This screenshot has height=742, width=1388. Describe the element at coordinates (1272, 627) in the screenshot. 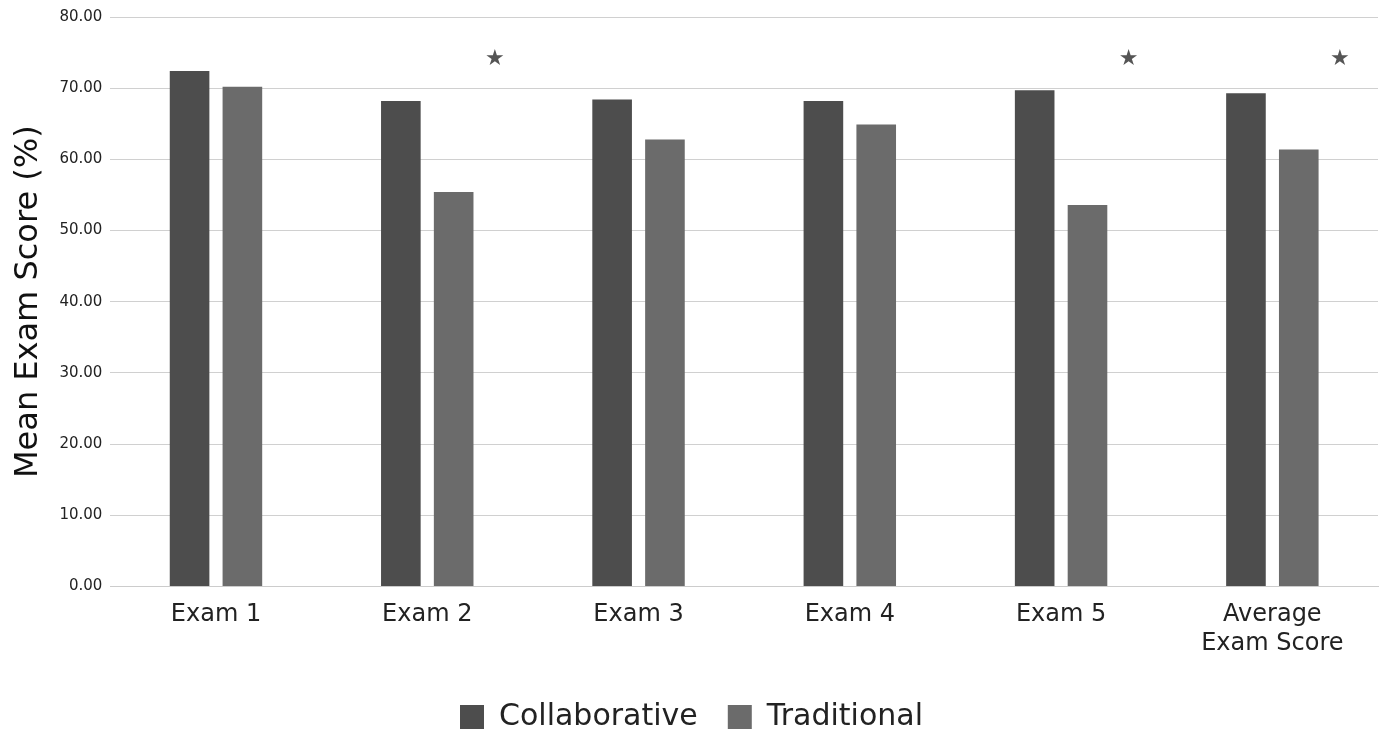

I see `x-tick-label: Average Exam Score` at that location.